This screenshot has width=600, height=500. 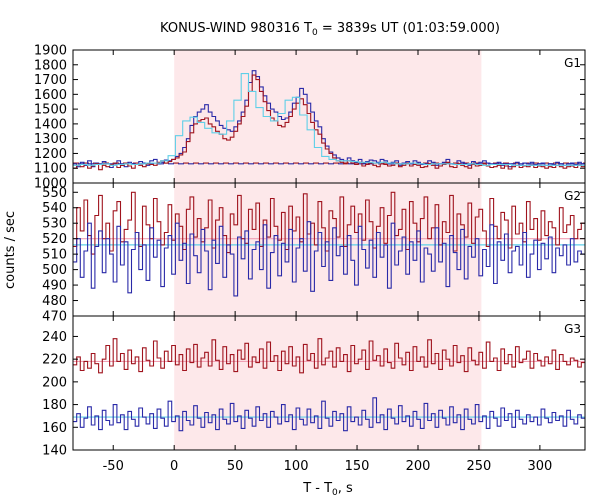 What do you see at coordinates (50, 95) in the screenshot?
I see `panel-g1-y-tick-label: 1600` at bounding box center [50, 95].